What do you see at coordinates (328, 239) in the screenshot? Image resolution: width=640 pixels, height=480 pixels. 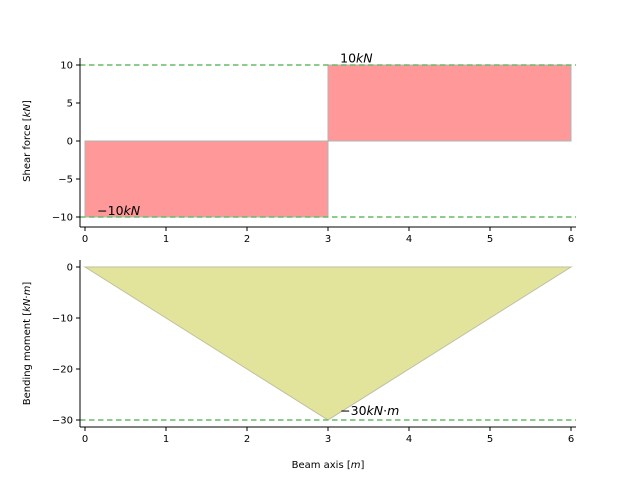 I see `plot1-x-tick-label: 3` at bounding box center [328, 239].